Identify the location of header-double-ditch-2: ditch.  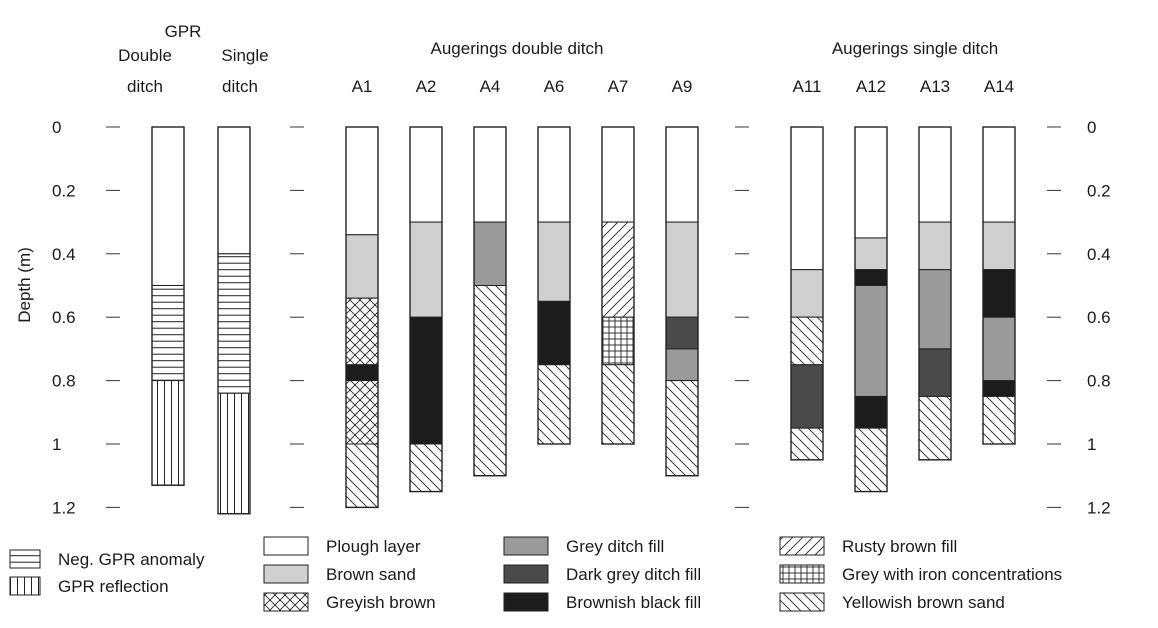
(145, 86).